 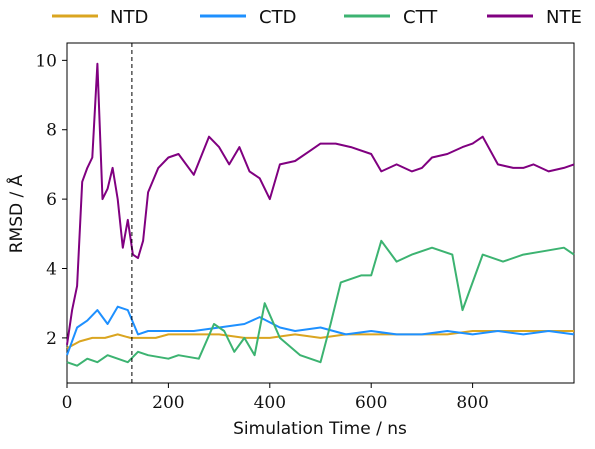 What do you see at coordinates (270, 403) in the screenshot?
I see `x-tick-label: 400` at bounding box center [270, 403].